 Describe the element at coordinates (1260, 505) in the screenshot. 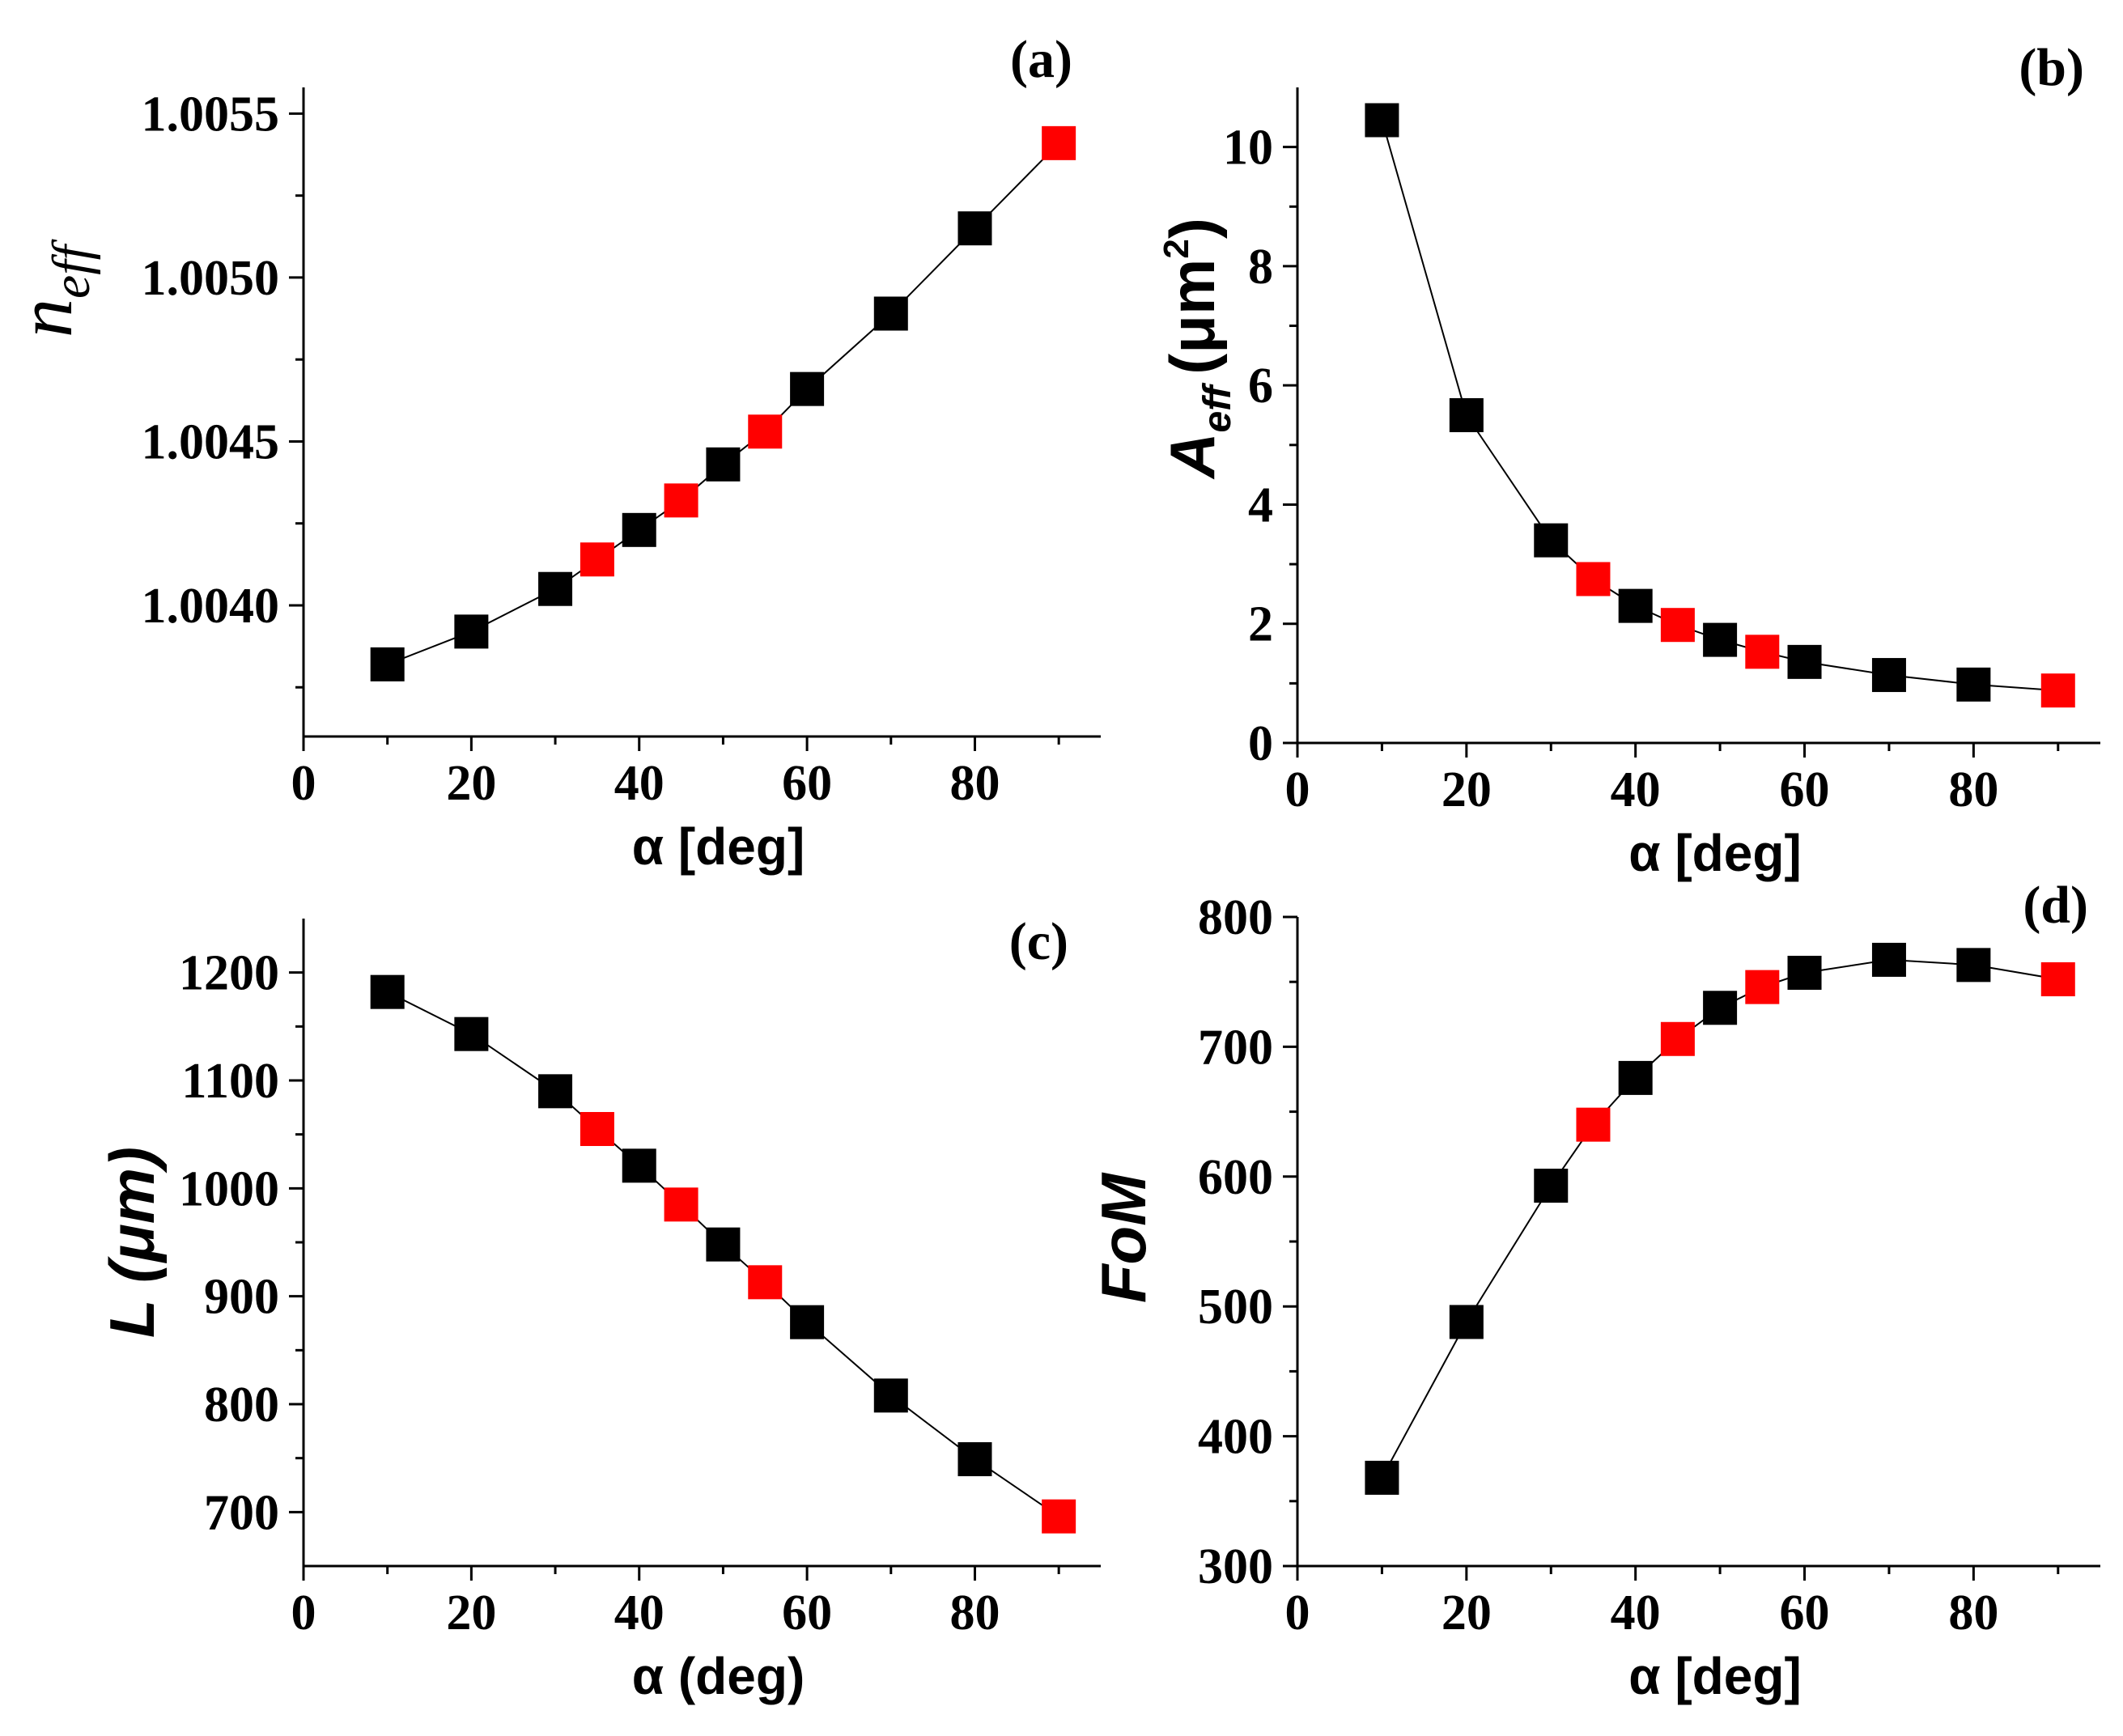

I see `y-tick-label: 4` at that location.